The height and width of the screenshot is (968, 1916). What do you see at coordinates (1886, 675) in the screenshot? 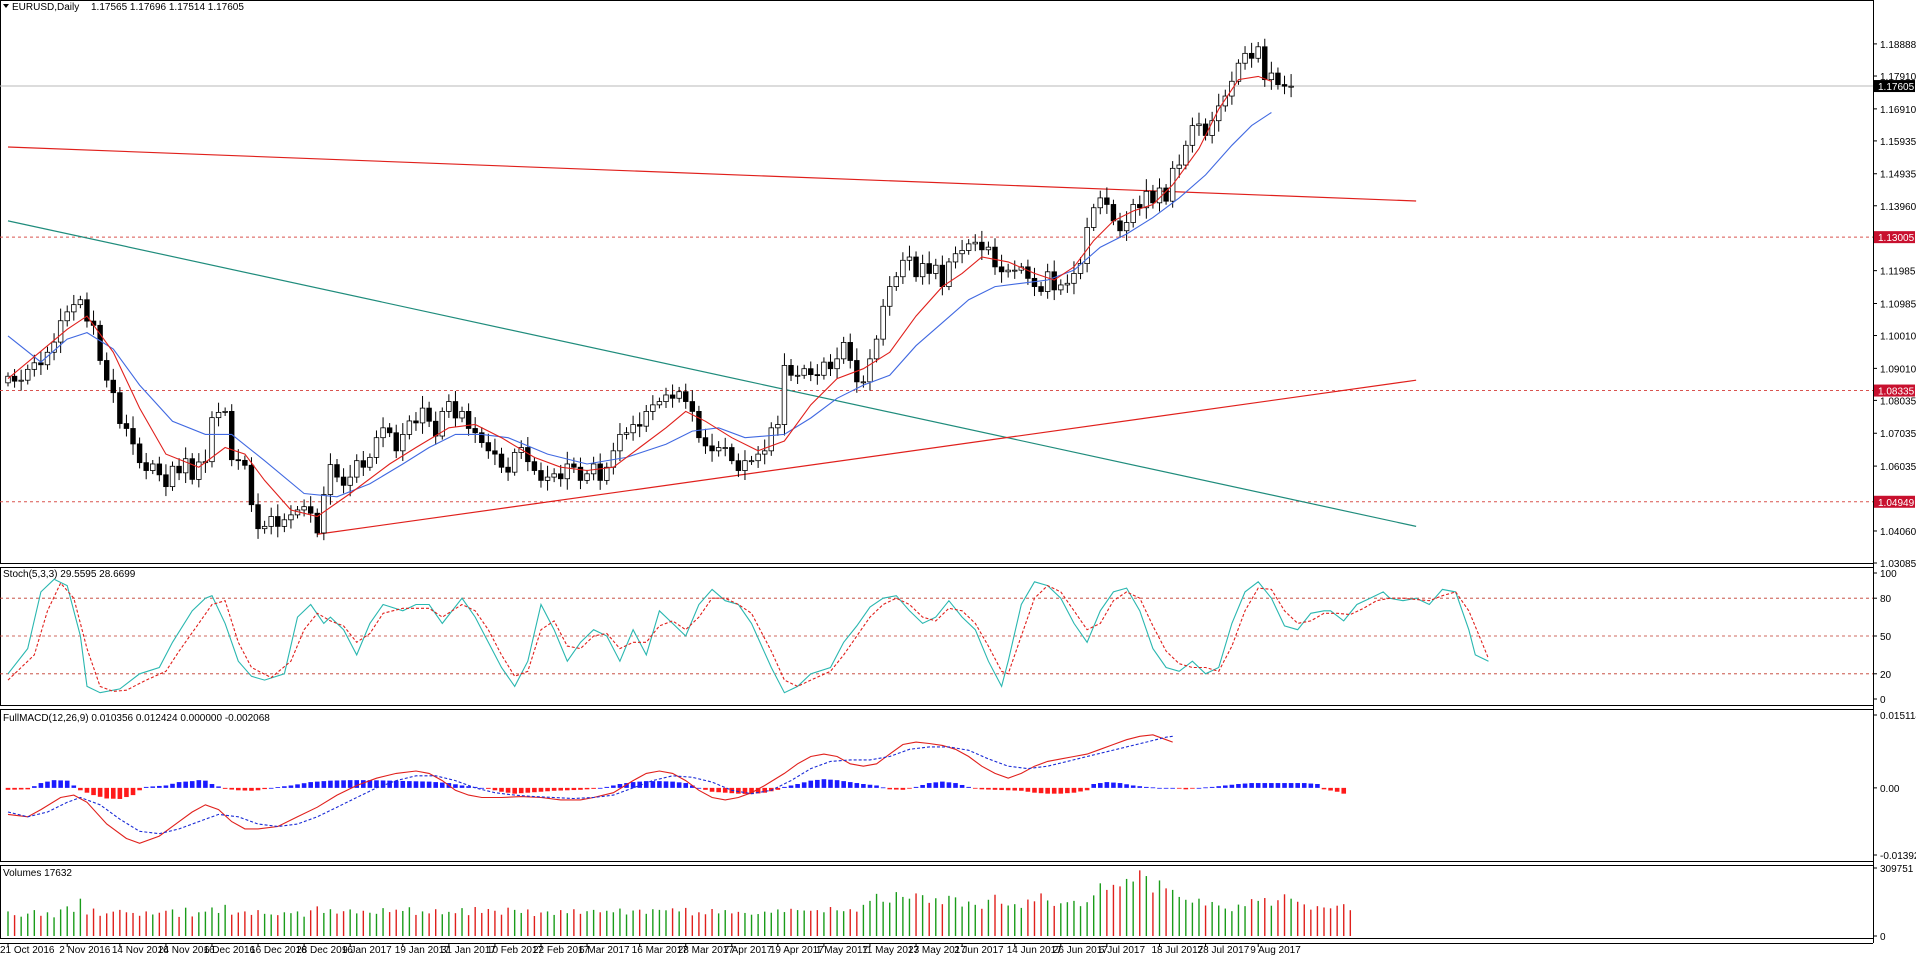
I see `stoch-y-tick-label: 20` at bounding box center [1886, 675].